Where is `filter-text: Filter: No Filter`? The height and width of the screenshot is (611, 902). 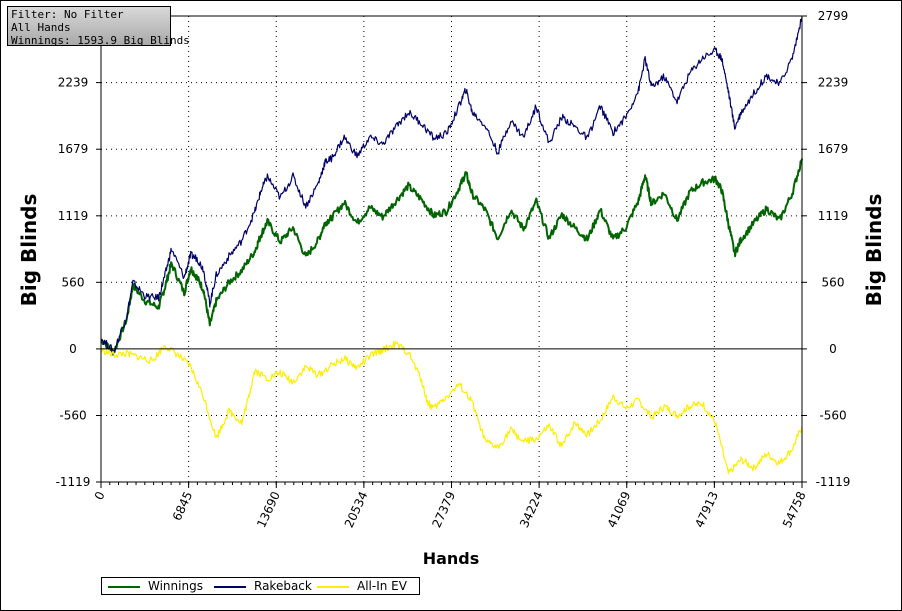
filter-text: Filter: No Filter is located at coordinates (67, 14).